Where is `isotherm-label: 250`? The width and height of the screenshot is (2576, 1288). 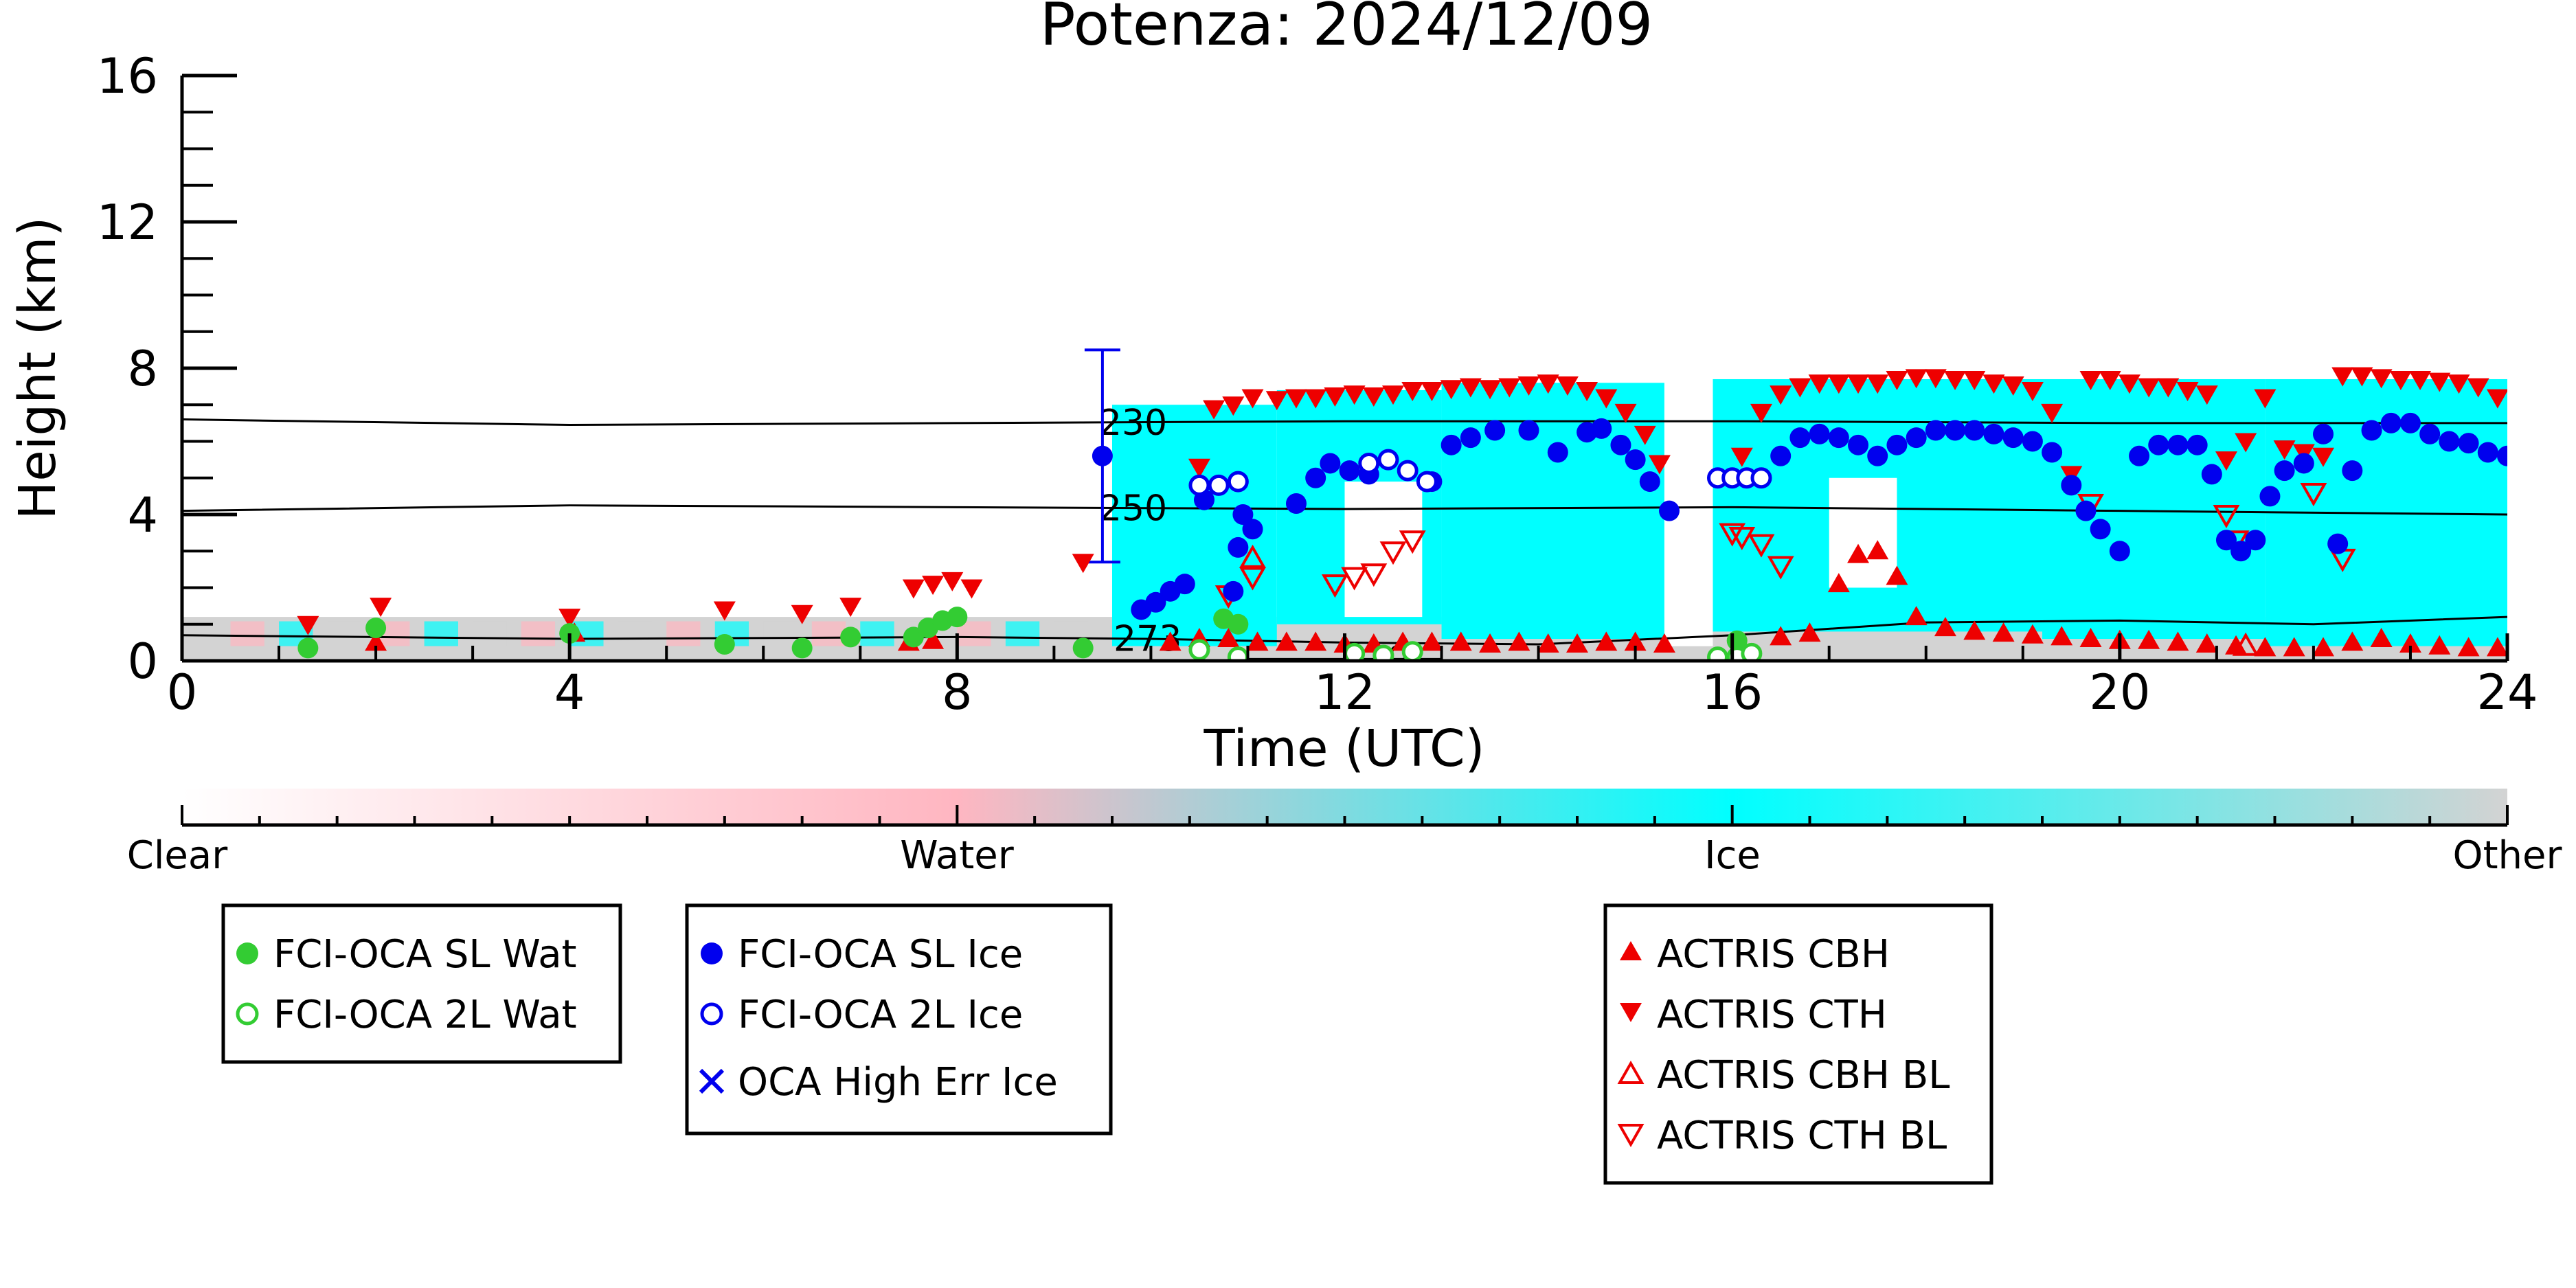 isotherm-label: 250 is located at coordinates (1133, 508).